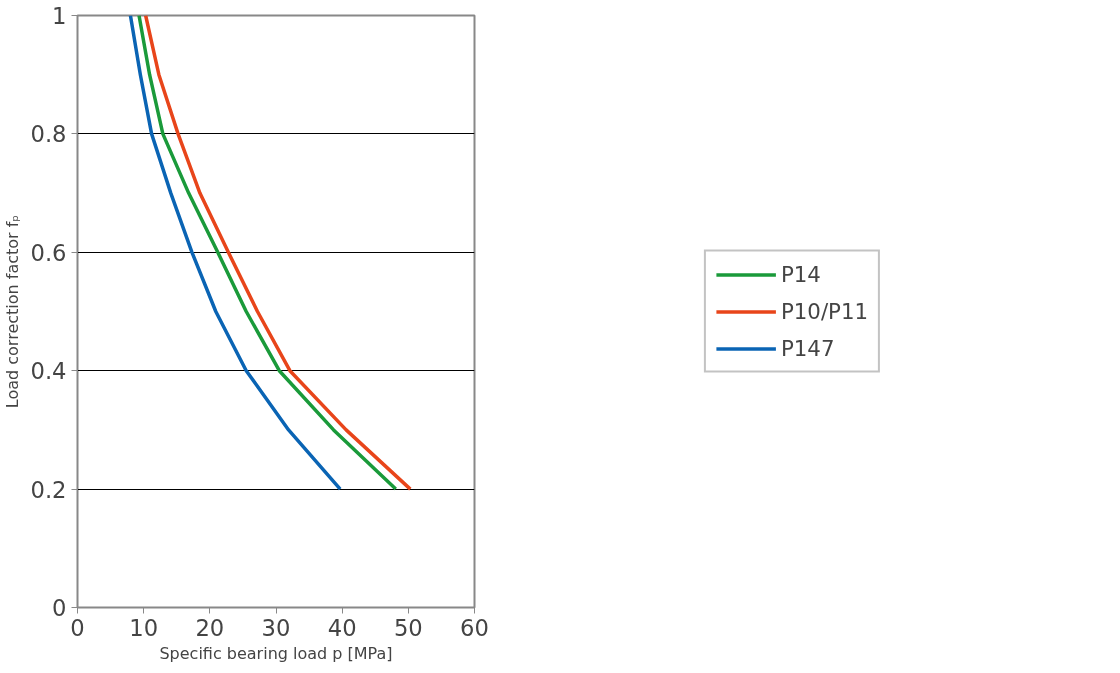 The height and width of the screenshot is (673, 1120). I want to click on line-series, so click(235, 253).